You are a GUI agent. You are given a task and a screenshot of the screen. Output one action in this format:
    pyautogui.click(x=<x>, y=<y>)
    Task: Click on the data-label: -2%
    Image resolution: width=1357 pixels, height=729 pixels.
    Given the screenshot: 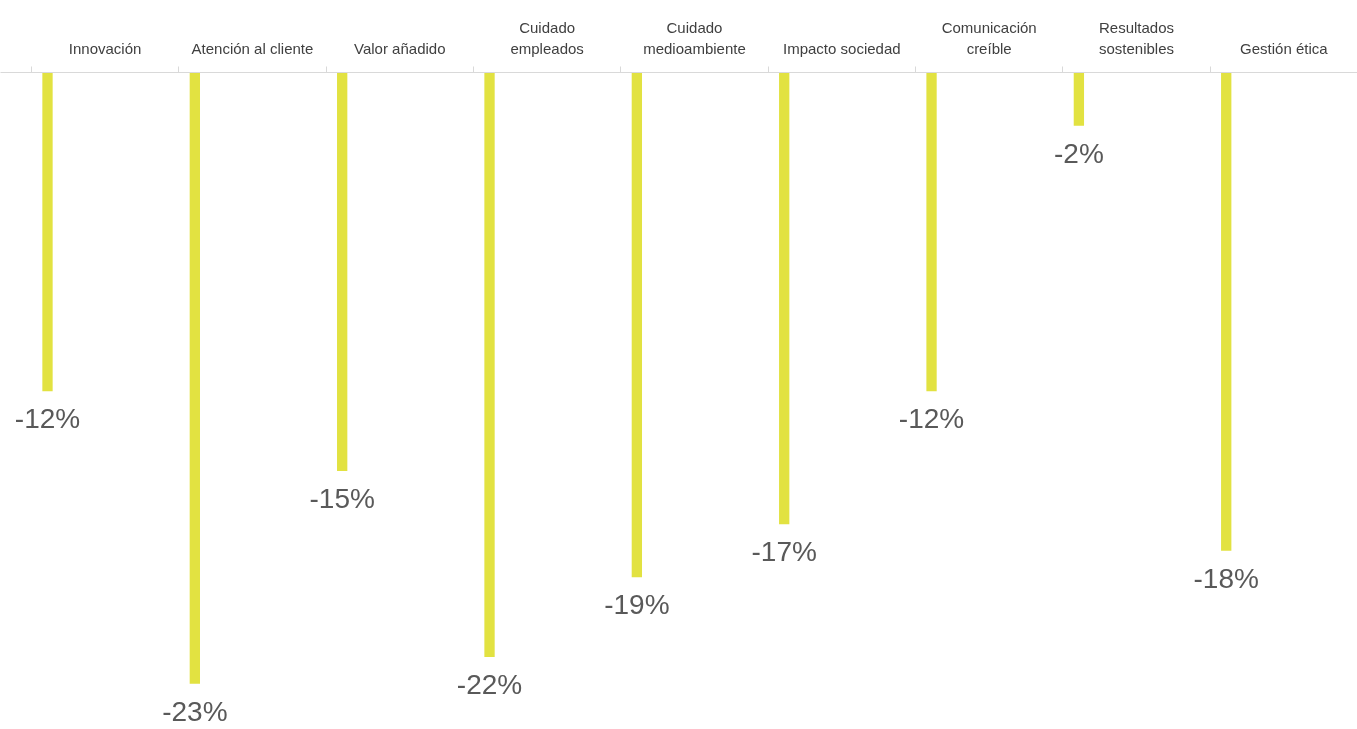 What is the action you would take?
    pyautogui.click(x=1078, y=153)
    